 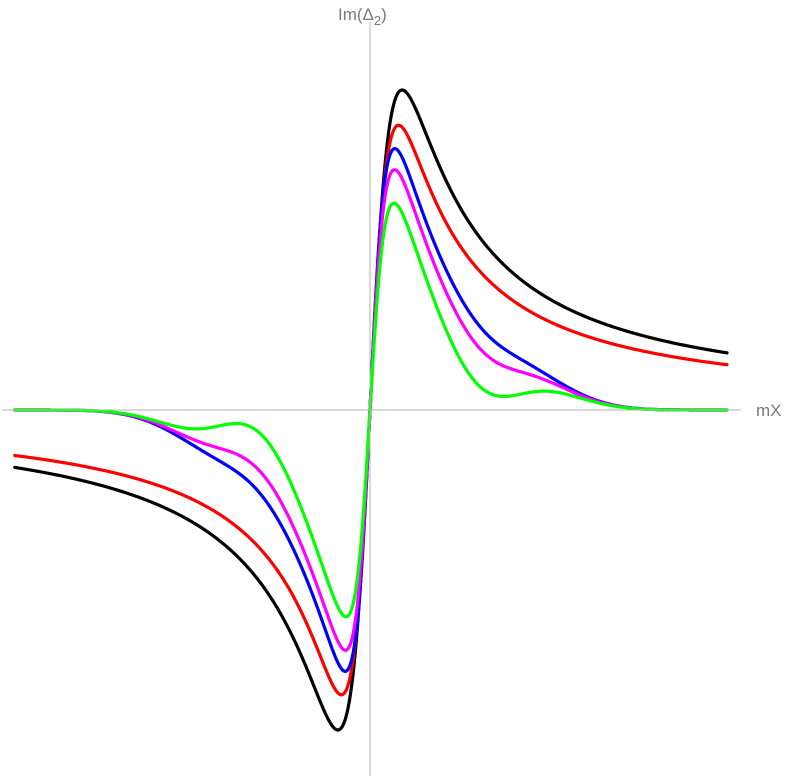 I want to click on y-axis-label-base: Im(Δ, so click(x=356, y=14).